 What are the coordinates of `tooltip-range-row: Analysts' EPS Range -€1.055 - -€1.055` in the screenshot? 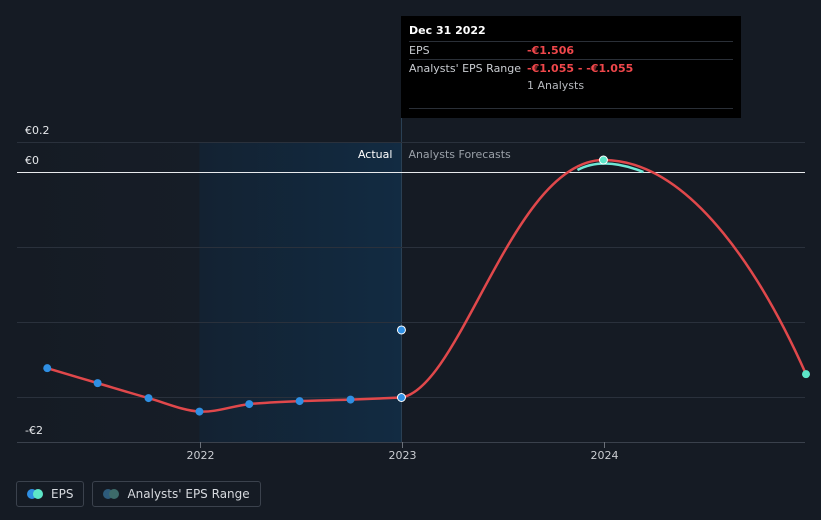 It's located at (571, 68).